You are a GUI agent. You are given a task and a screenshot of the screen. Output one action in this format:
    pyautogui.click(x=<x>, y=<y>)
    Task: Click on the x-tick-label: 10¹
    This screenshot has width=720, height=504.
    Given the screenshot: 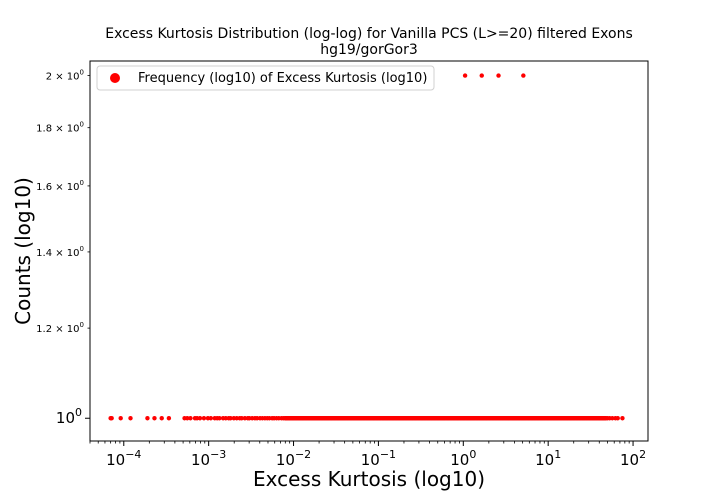 What is the action you would take?
    pyautogui.click(x=548, y=458)
    